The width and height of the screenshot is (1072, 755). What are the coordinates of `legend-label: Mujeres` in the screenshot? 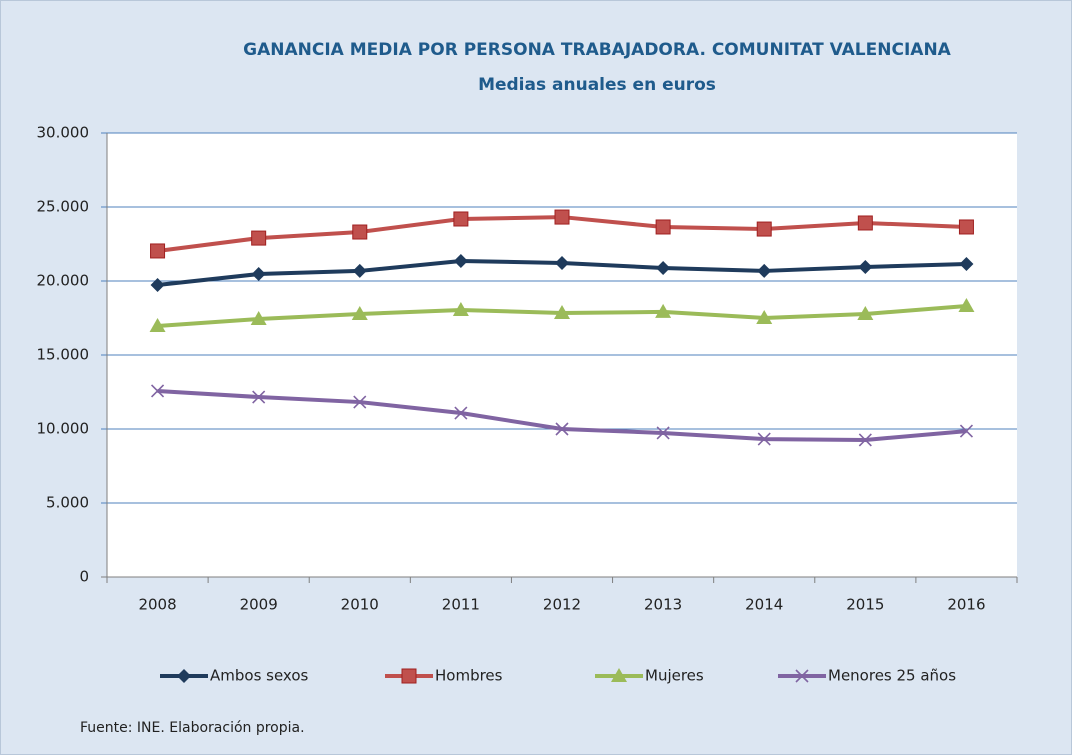 It's located at (674, 676).